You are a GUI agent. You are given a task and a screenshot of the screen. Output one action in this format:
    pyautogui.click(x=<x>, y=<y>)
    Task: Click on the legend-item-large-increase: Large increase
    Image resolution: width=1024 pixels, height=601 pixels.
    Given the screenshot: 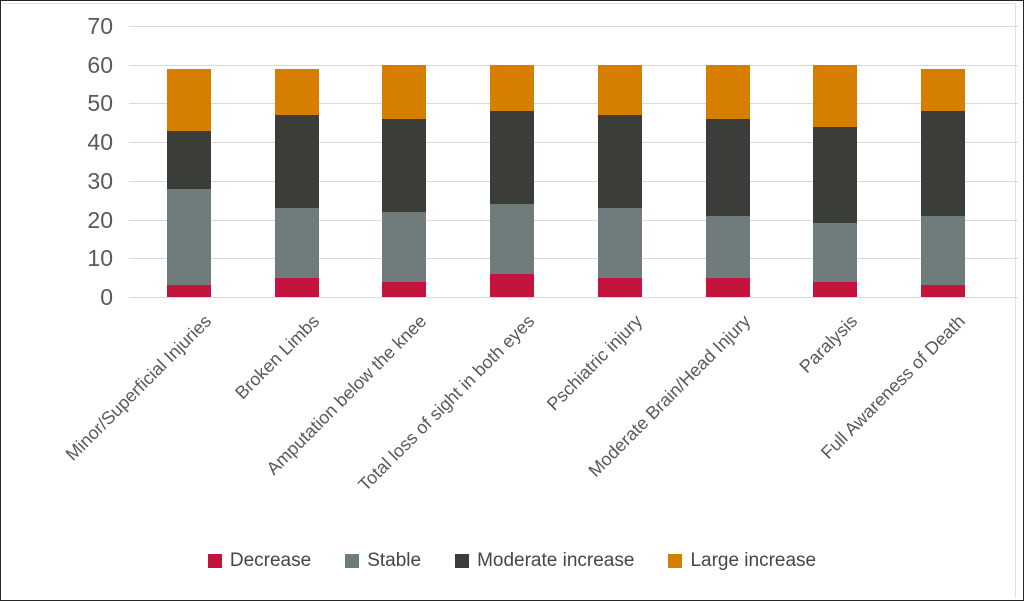 What is the action you would take?
    pyautogui.click(x=742, y=561)
    